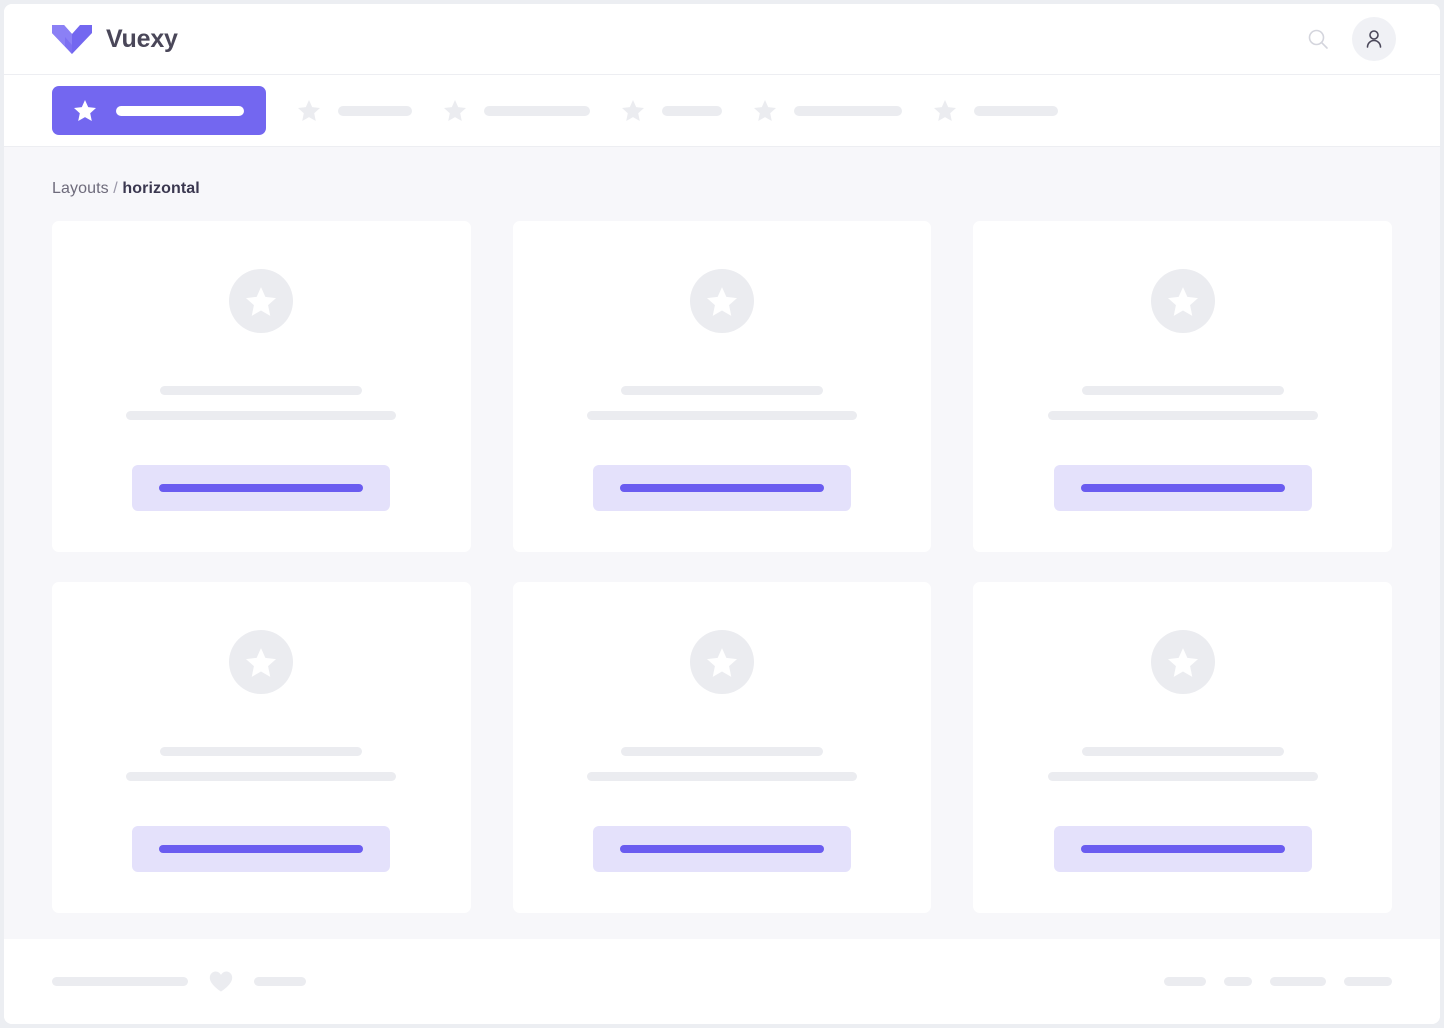 This screenshot has height=1028, width=1444. I want to click on brand-name: Vuexy, so click(142, 38).